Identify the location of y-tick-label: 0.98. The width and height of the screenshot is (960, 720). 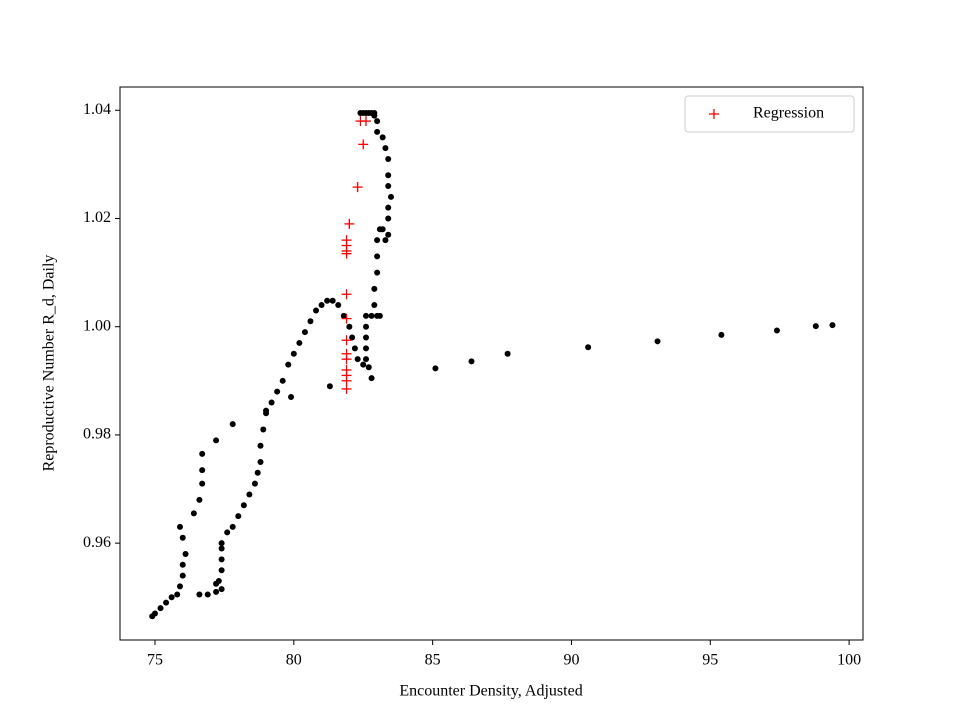
(97, 434).